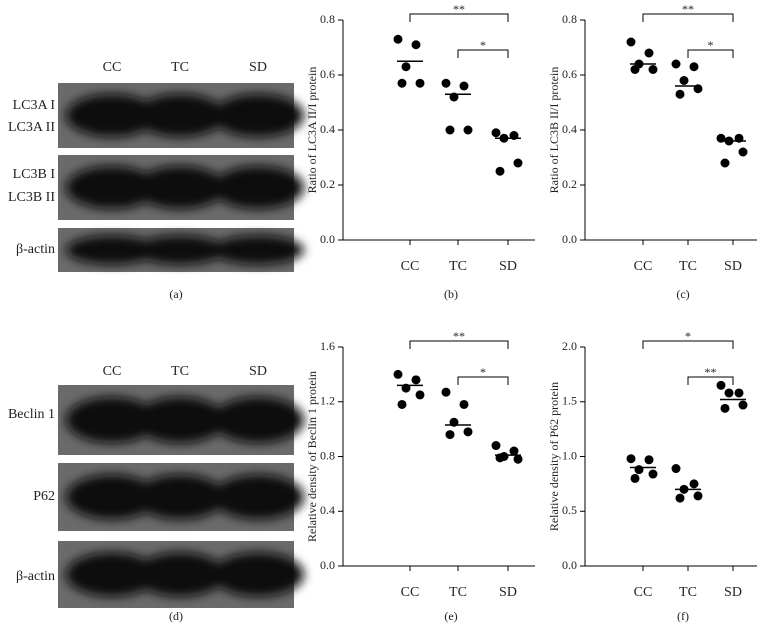 Image resolution: width=763 pixels, height=632 pixels. What do you see at coordinates (569, 510) in the screenshot?
I see `y-tick-label: 0.5` at bounding box center [569, 510].